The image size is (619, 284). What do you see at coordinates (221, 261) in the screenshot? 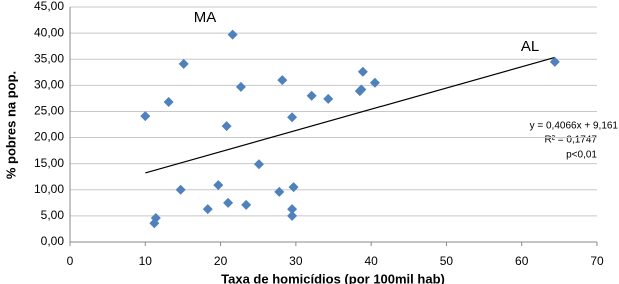
I see `x-tick-label: 20` at bounding box center [221, 261].